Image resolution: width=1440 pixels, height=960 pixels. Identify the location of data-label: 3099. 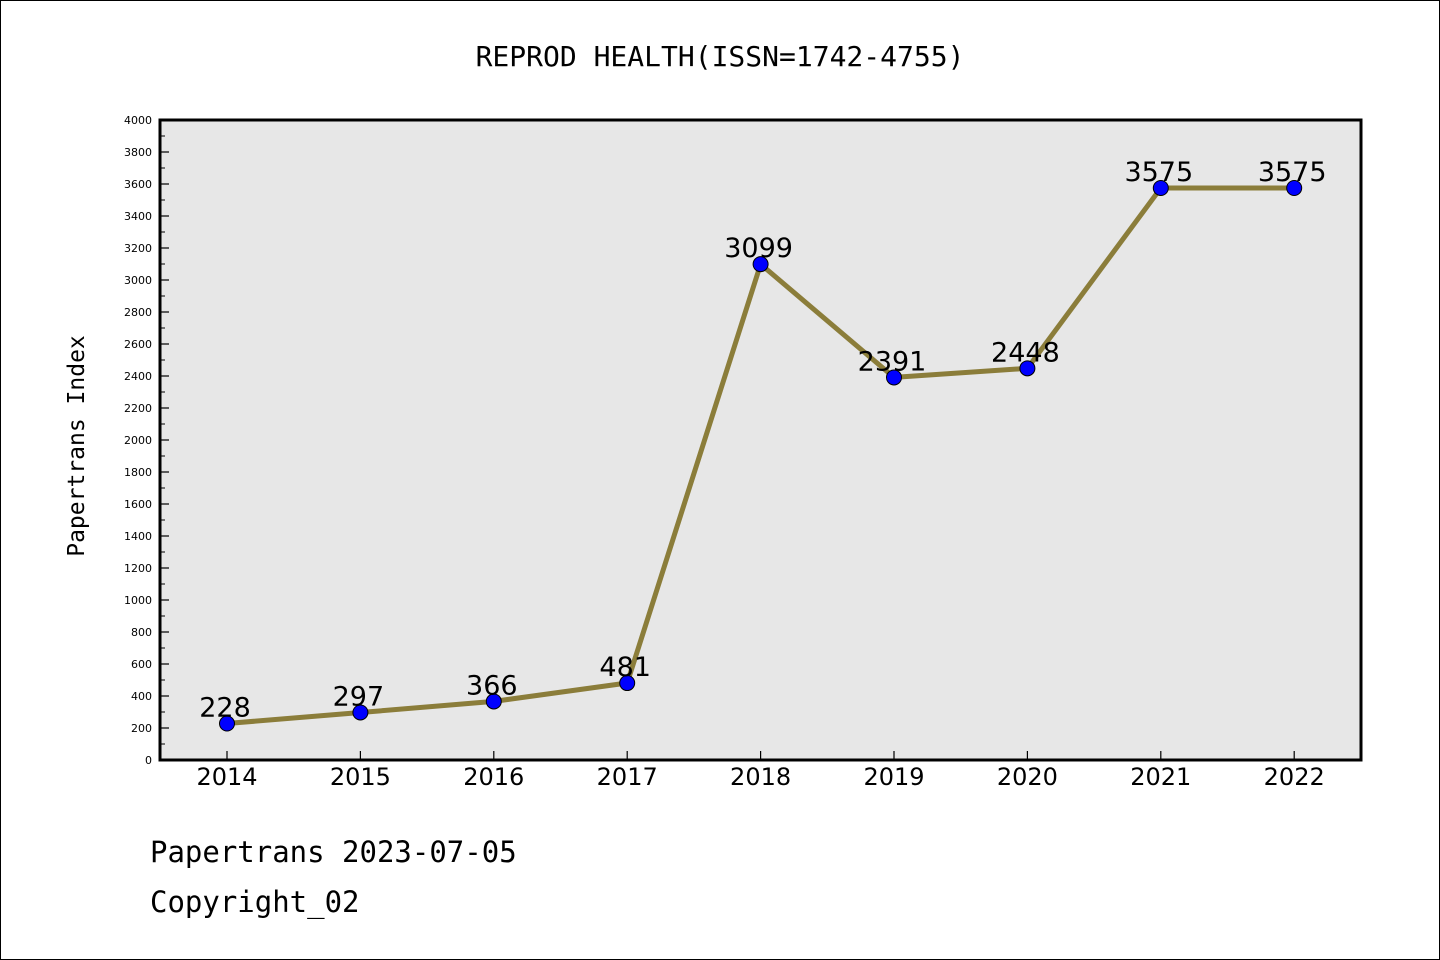
(758, 248).